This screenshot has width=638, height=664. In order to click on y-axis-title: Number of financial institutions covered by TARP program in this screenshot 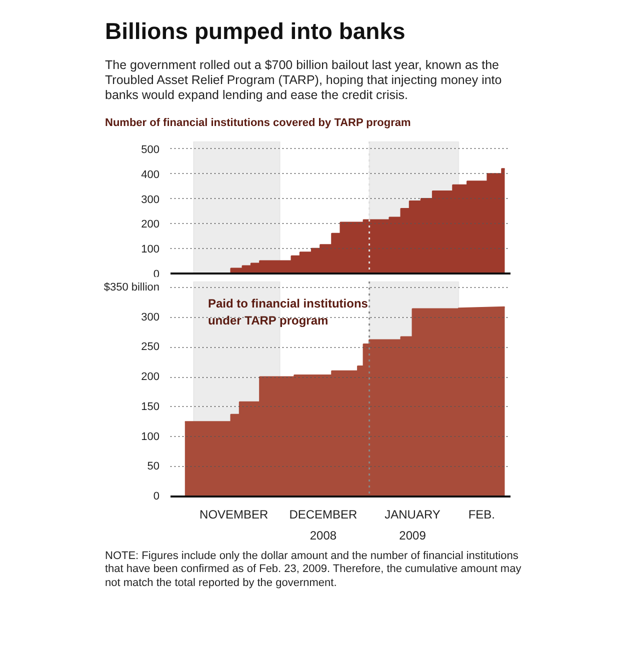, I will do `click(258, 123)`.